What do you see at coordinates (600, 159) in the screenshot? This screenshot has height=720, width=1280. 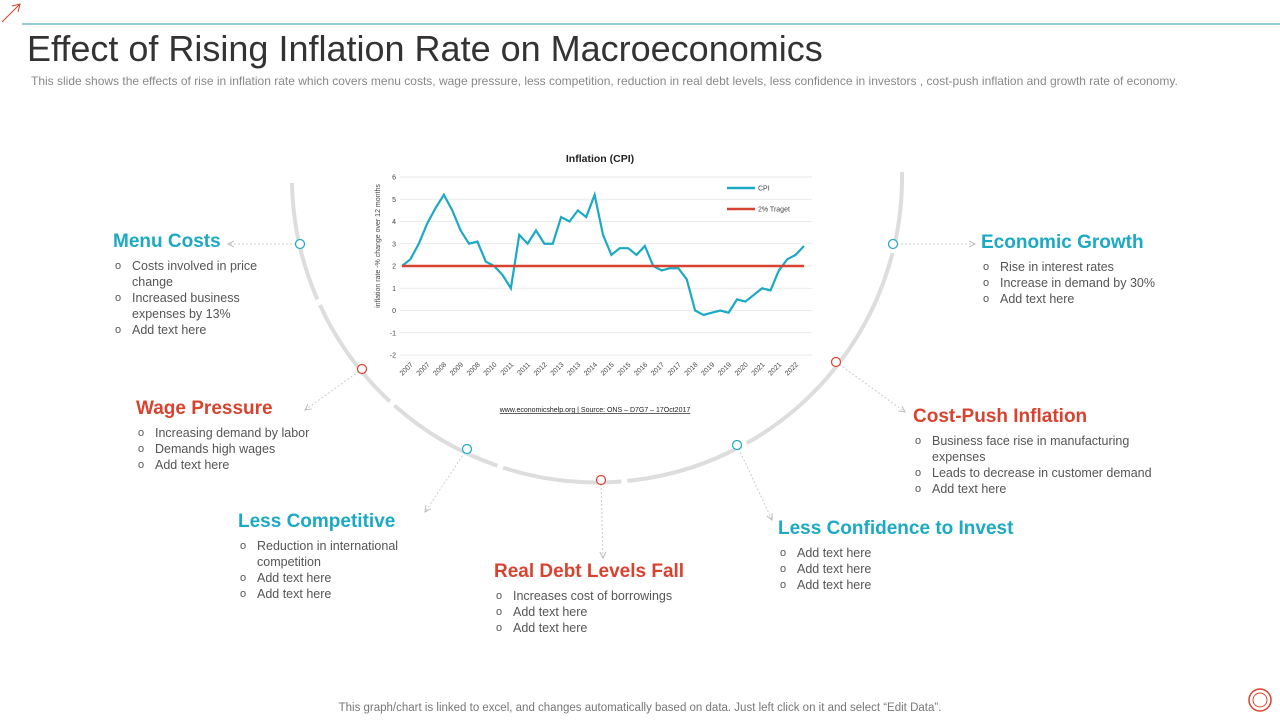 I see `chart-title: Inflation (CPI)` at bounding box center [600, 159].